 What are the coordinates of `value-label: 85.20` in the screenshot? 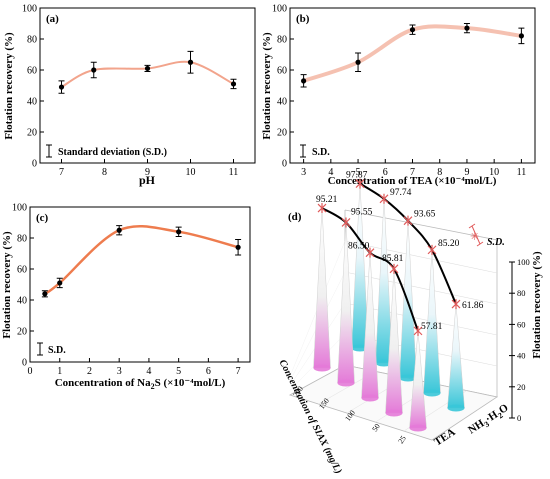 It's located at (449, 244).